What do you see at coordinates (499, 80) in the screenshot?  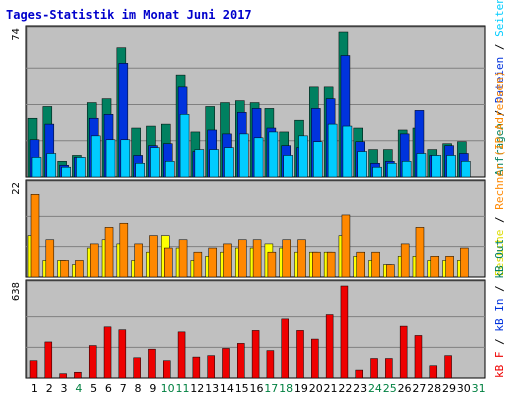 I see `legend-text: Dateien` at bounding box center [499, 80].